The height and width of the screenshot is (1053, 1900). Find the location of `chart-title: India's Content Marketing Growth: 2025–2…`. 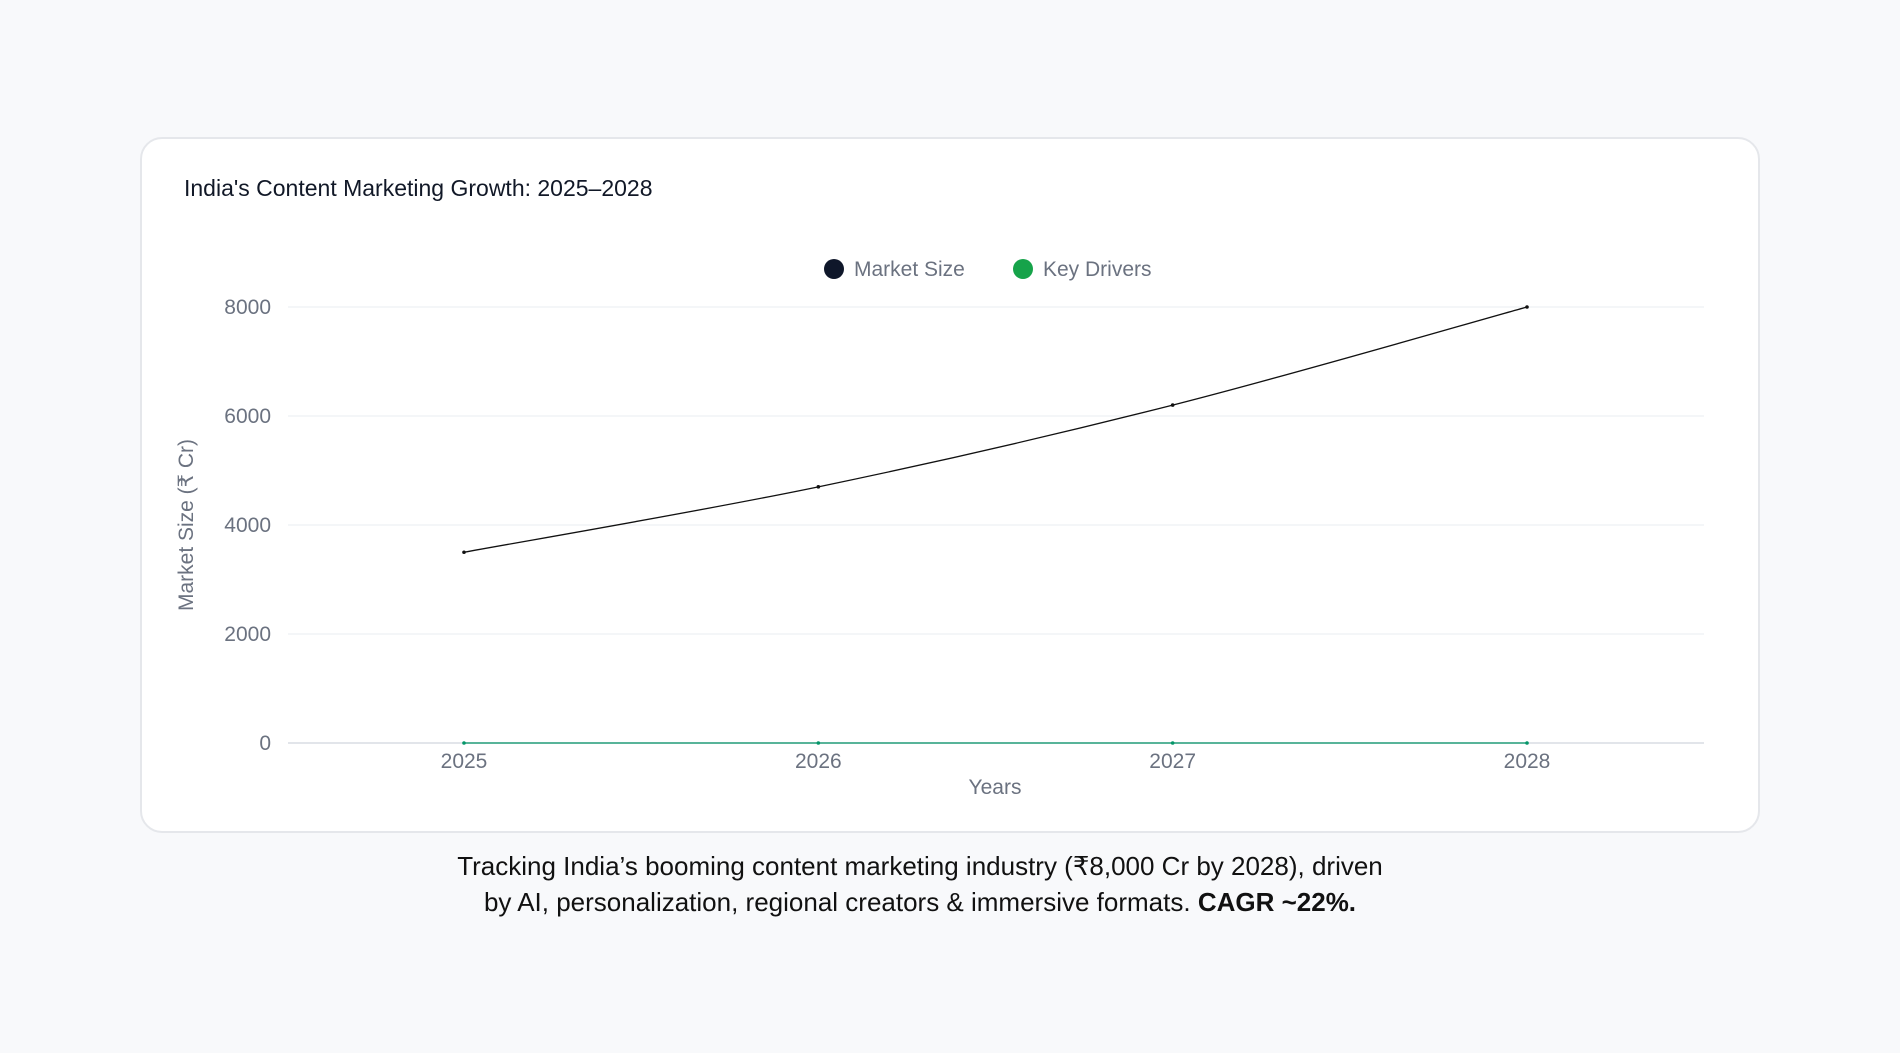

chart-title: India's Content Marketing Growth: 2025–2… is located at coordinates (418, 188).